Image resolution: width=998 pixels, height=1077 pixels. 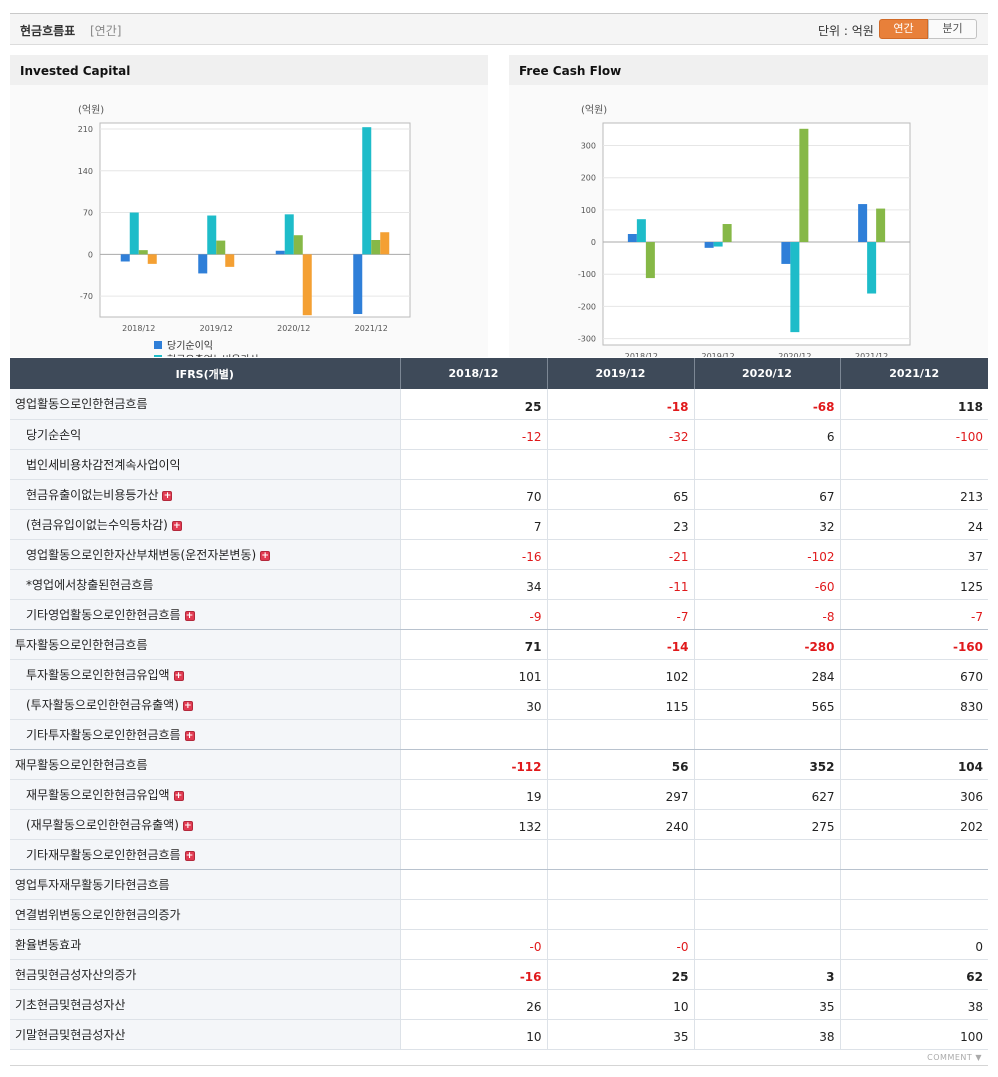 What do you see at coordinates (103, 854) in the screenshot?
I see `row-label: 기타재무활동으로인한현금흐름` at bounding box center [103, 854].